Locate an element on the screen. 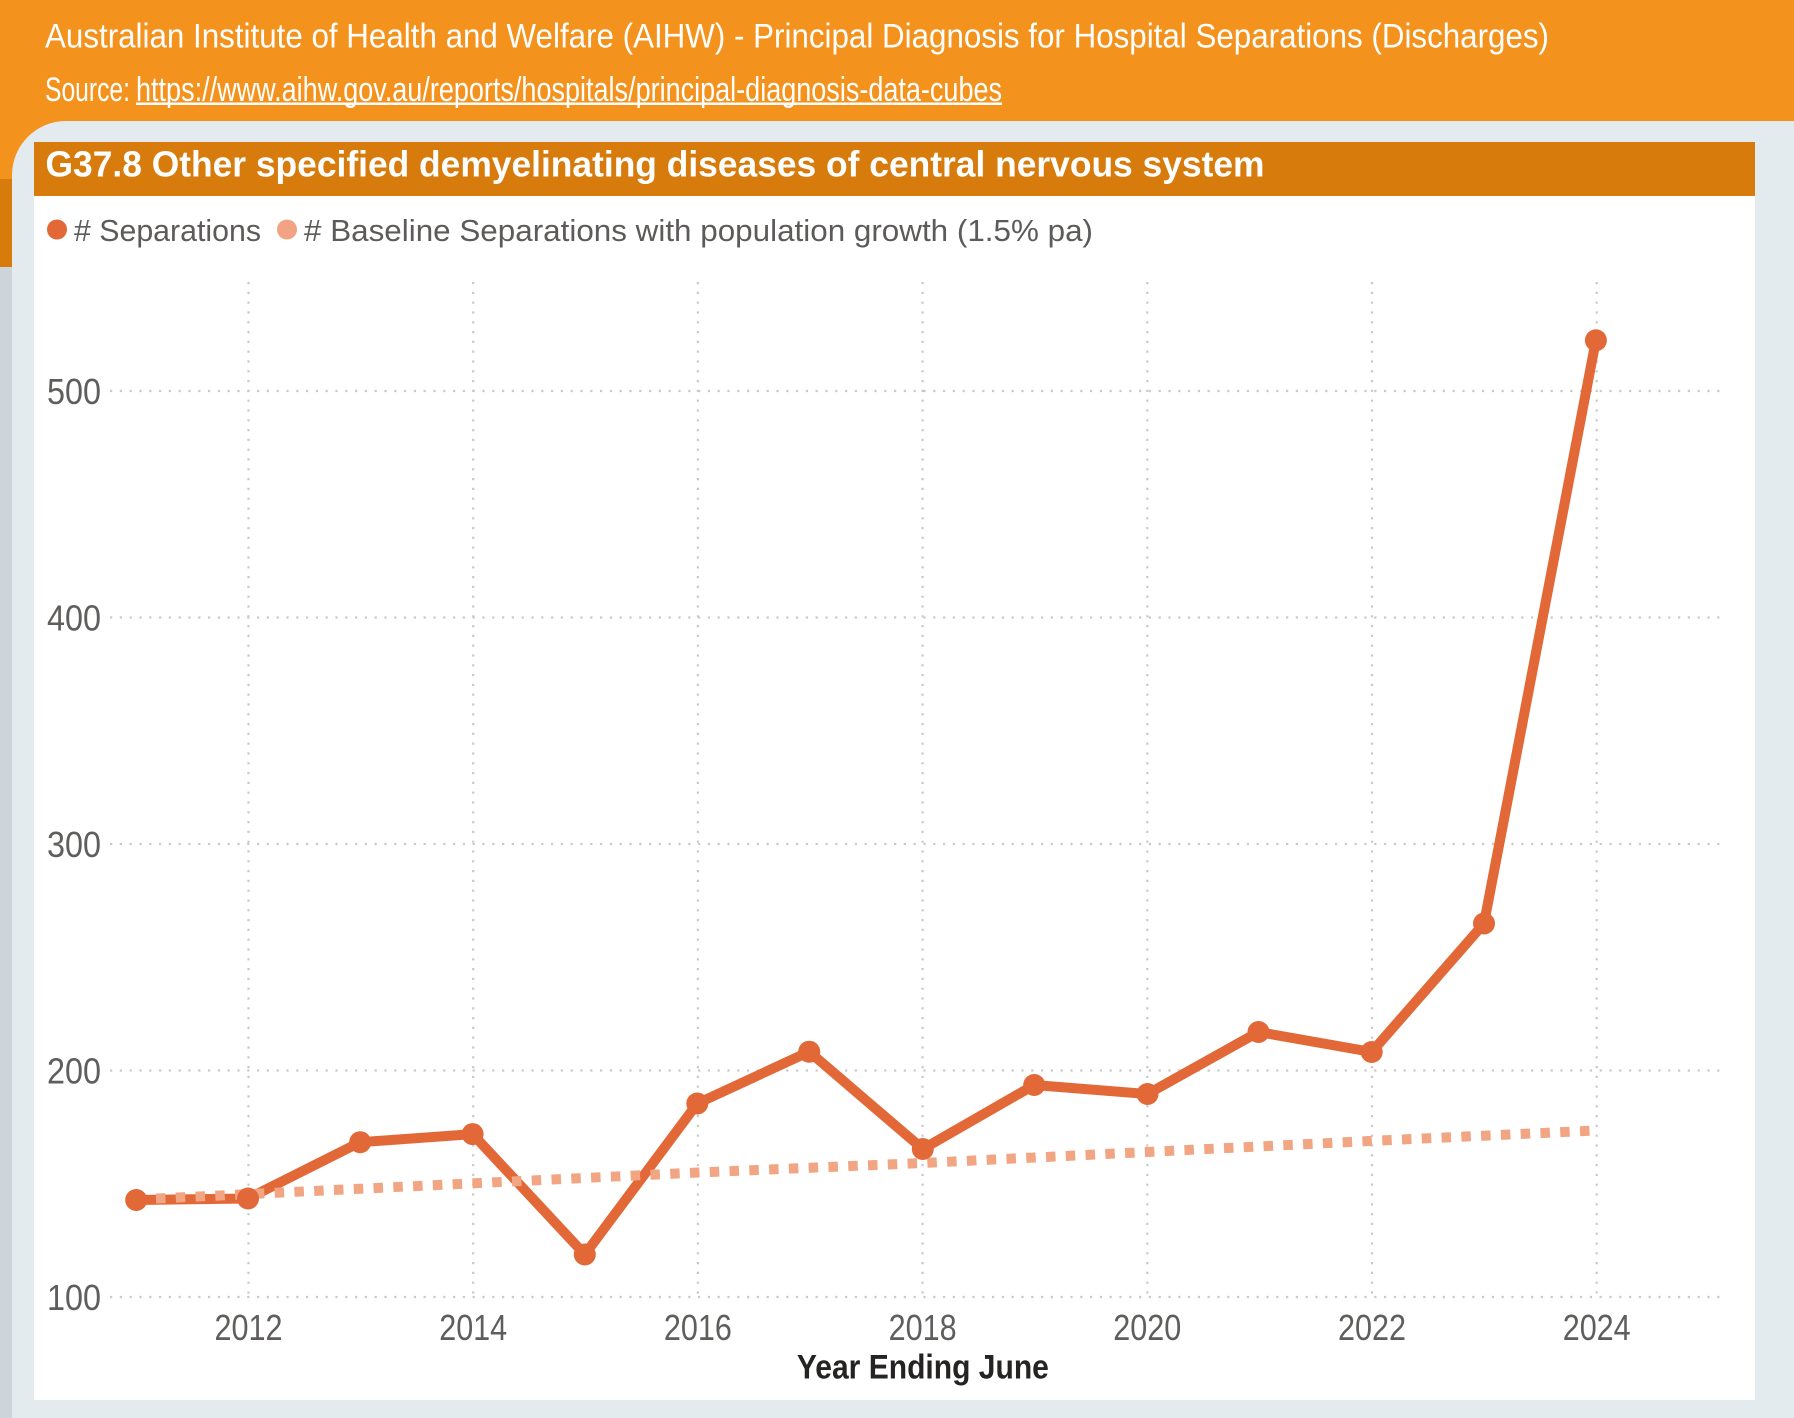 Image resolution: width=1794 pixels, height=1418 pixels. svg-text: 2022 is located at coordinates (1372, 1327).